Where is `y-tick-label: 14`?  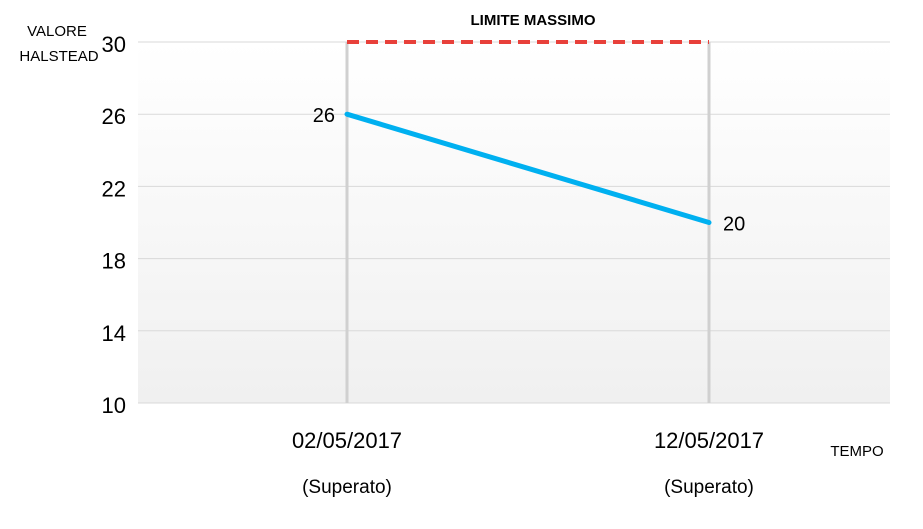
y-tick-label: 14 is located at coordinates (114, 333).